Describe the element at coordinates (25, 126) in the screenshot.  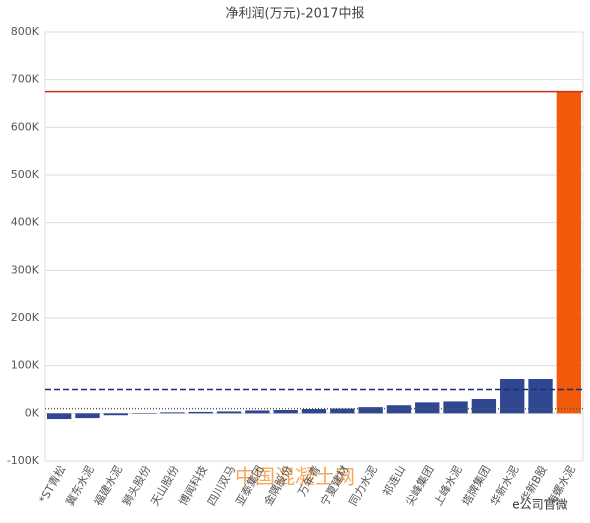
I see `y-tick-label: 600K` at that location.